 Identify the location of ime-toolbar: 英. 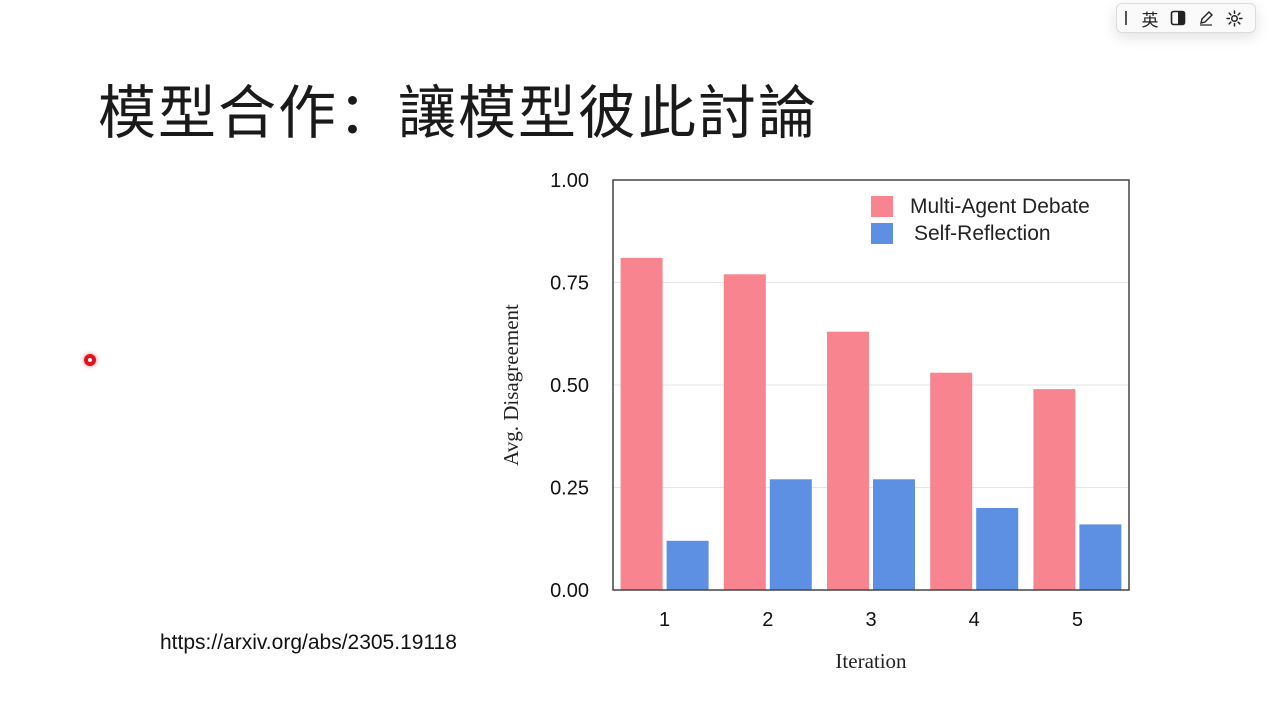
(1186, 18).